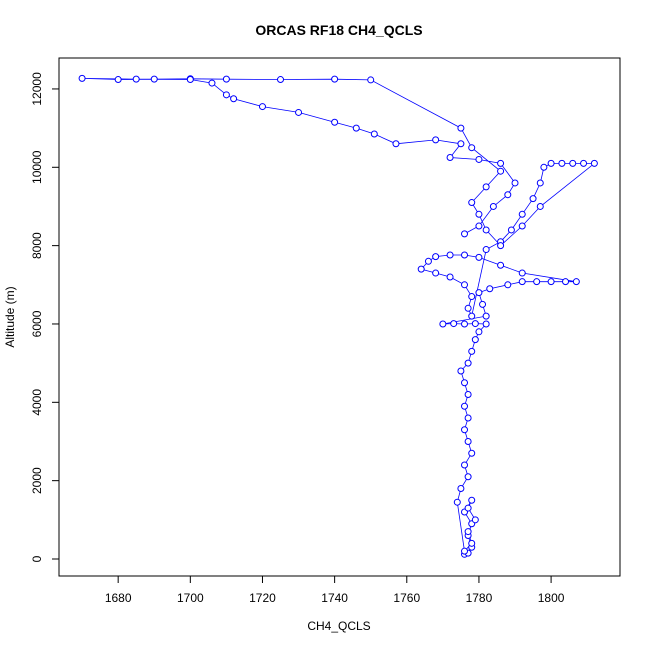 The image size is (650, 655). What do you see at coordinates (37, 89) in the screenshot?
I see `y-tick-label: 12000` at bounding box center [37, 89].